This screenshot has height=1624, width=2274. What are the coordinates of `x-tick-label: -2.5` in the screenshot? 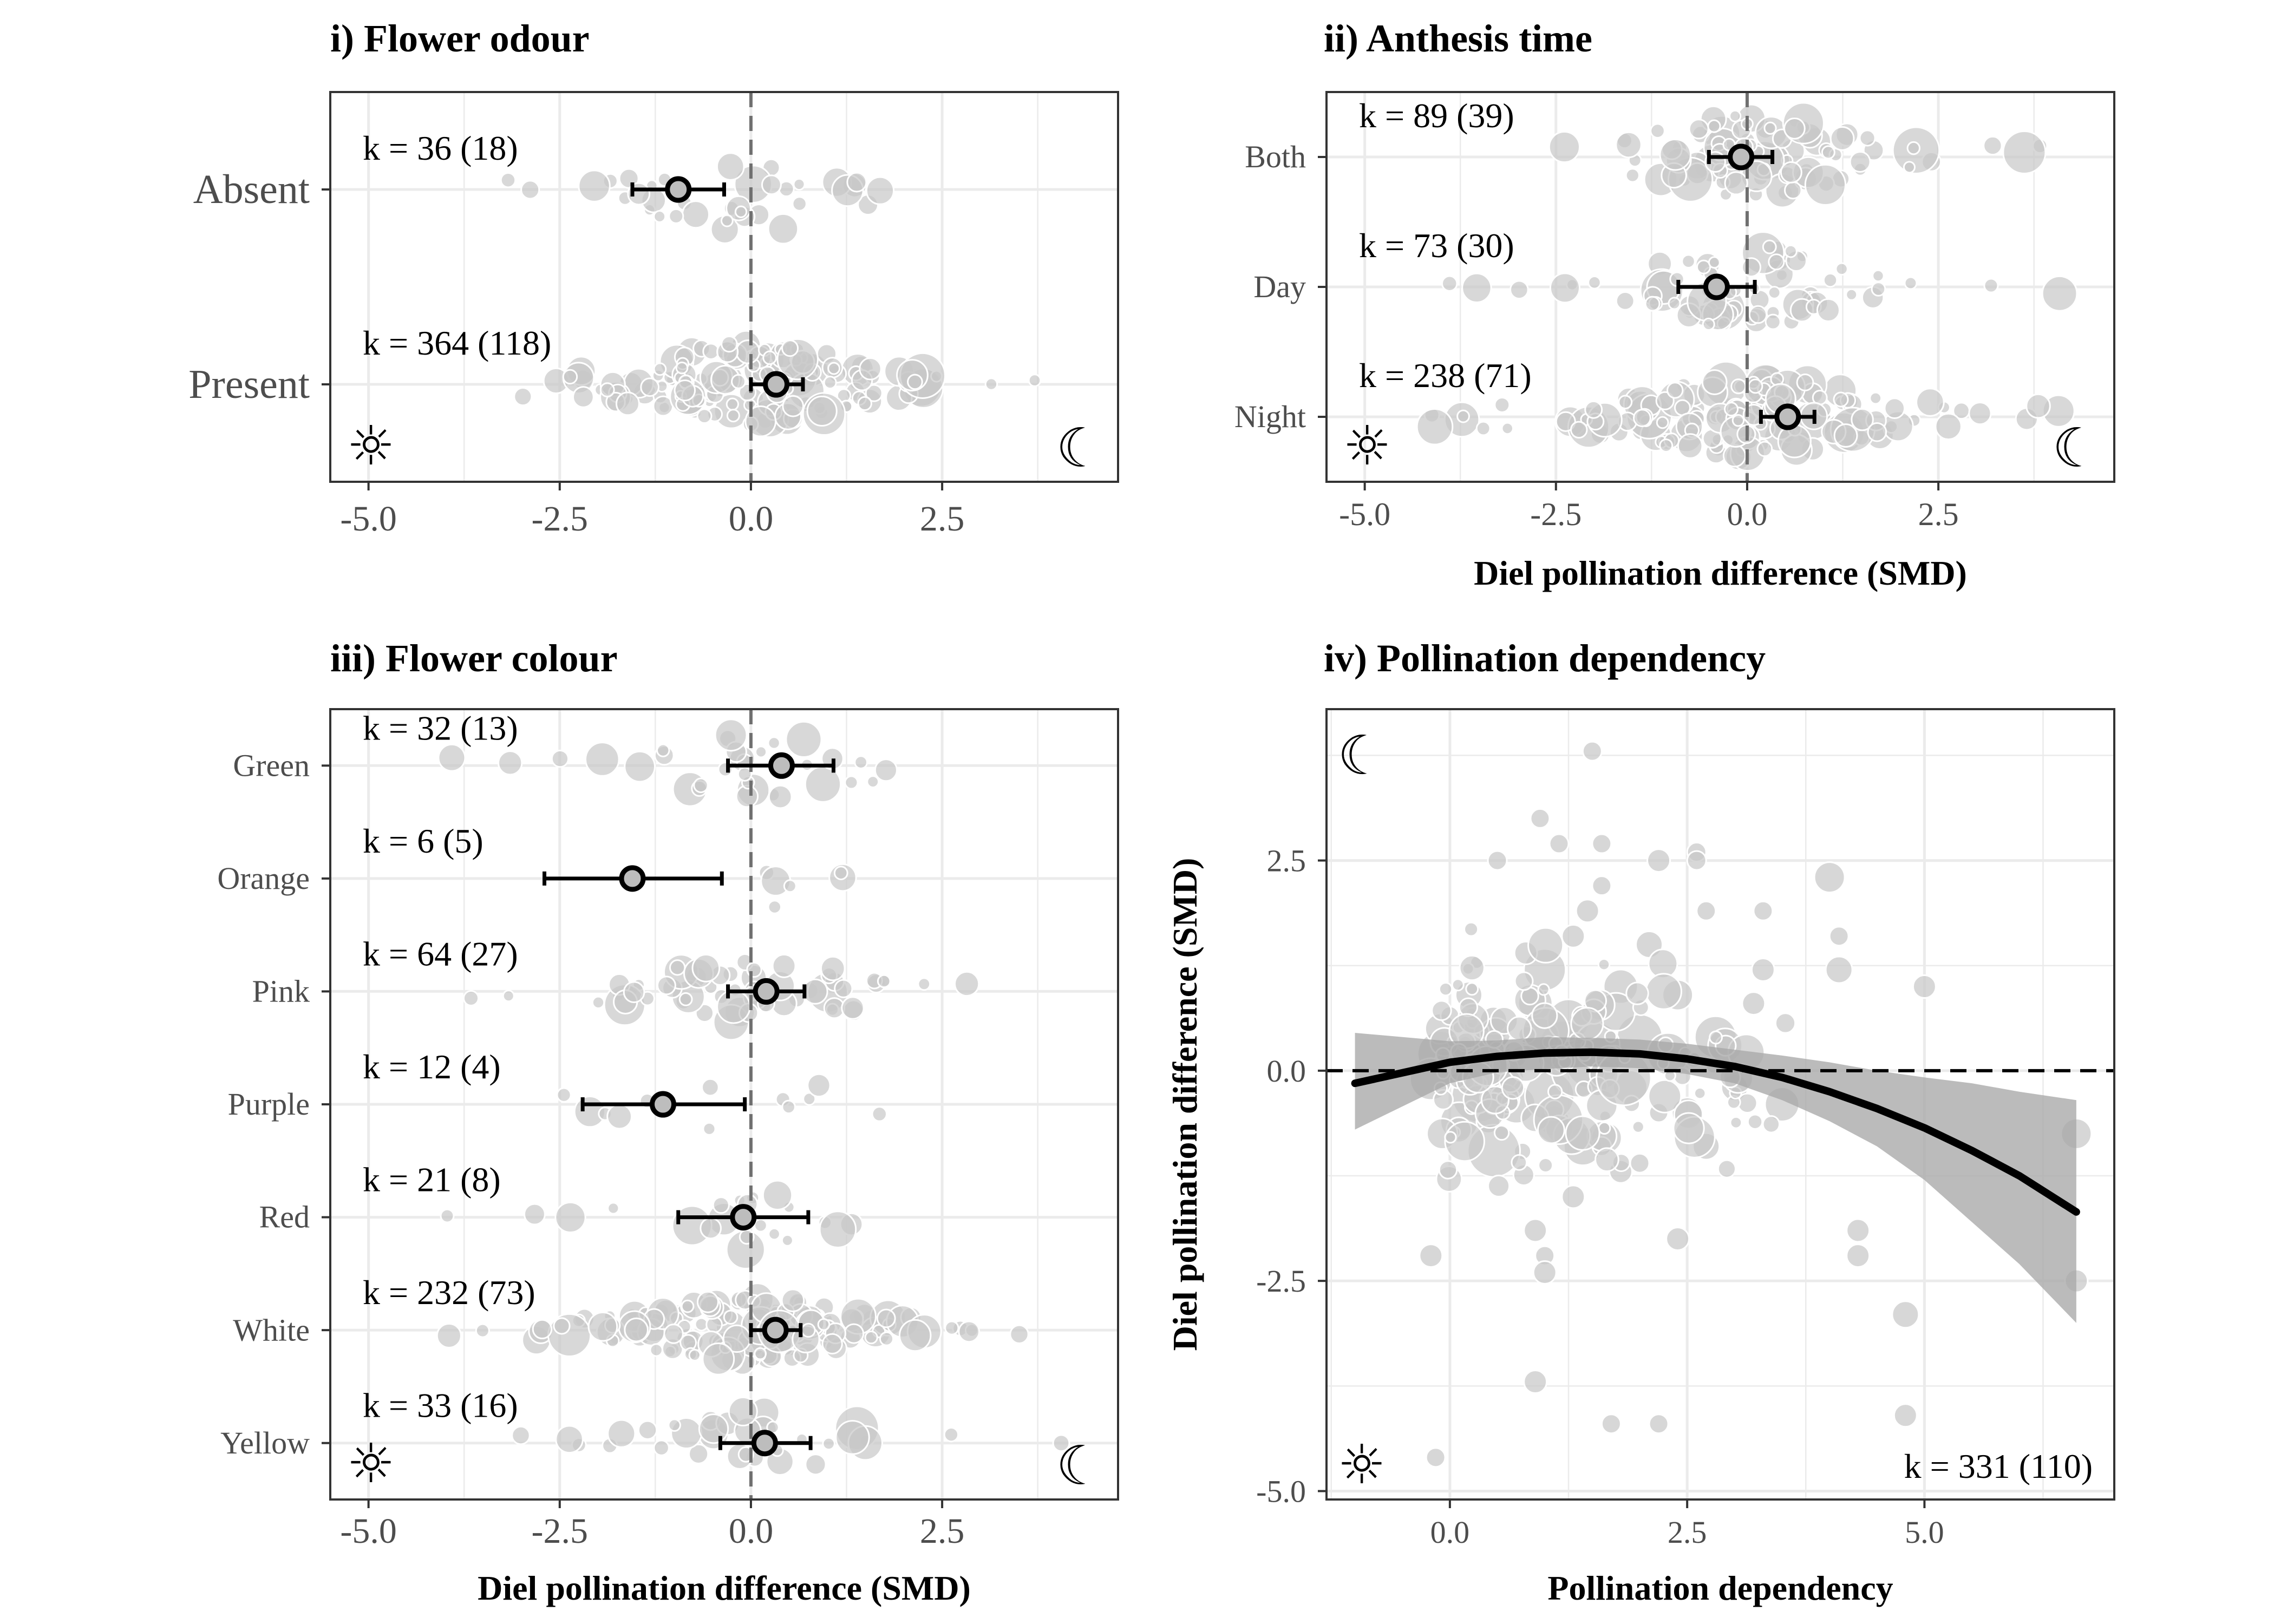 It's located at (560, 519).